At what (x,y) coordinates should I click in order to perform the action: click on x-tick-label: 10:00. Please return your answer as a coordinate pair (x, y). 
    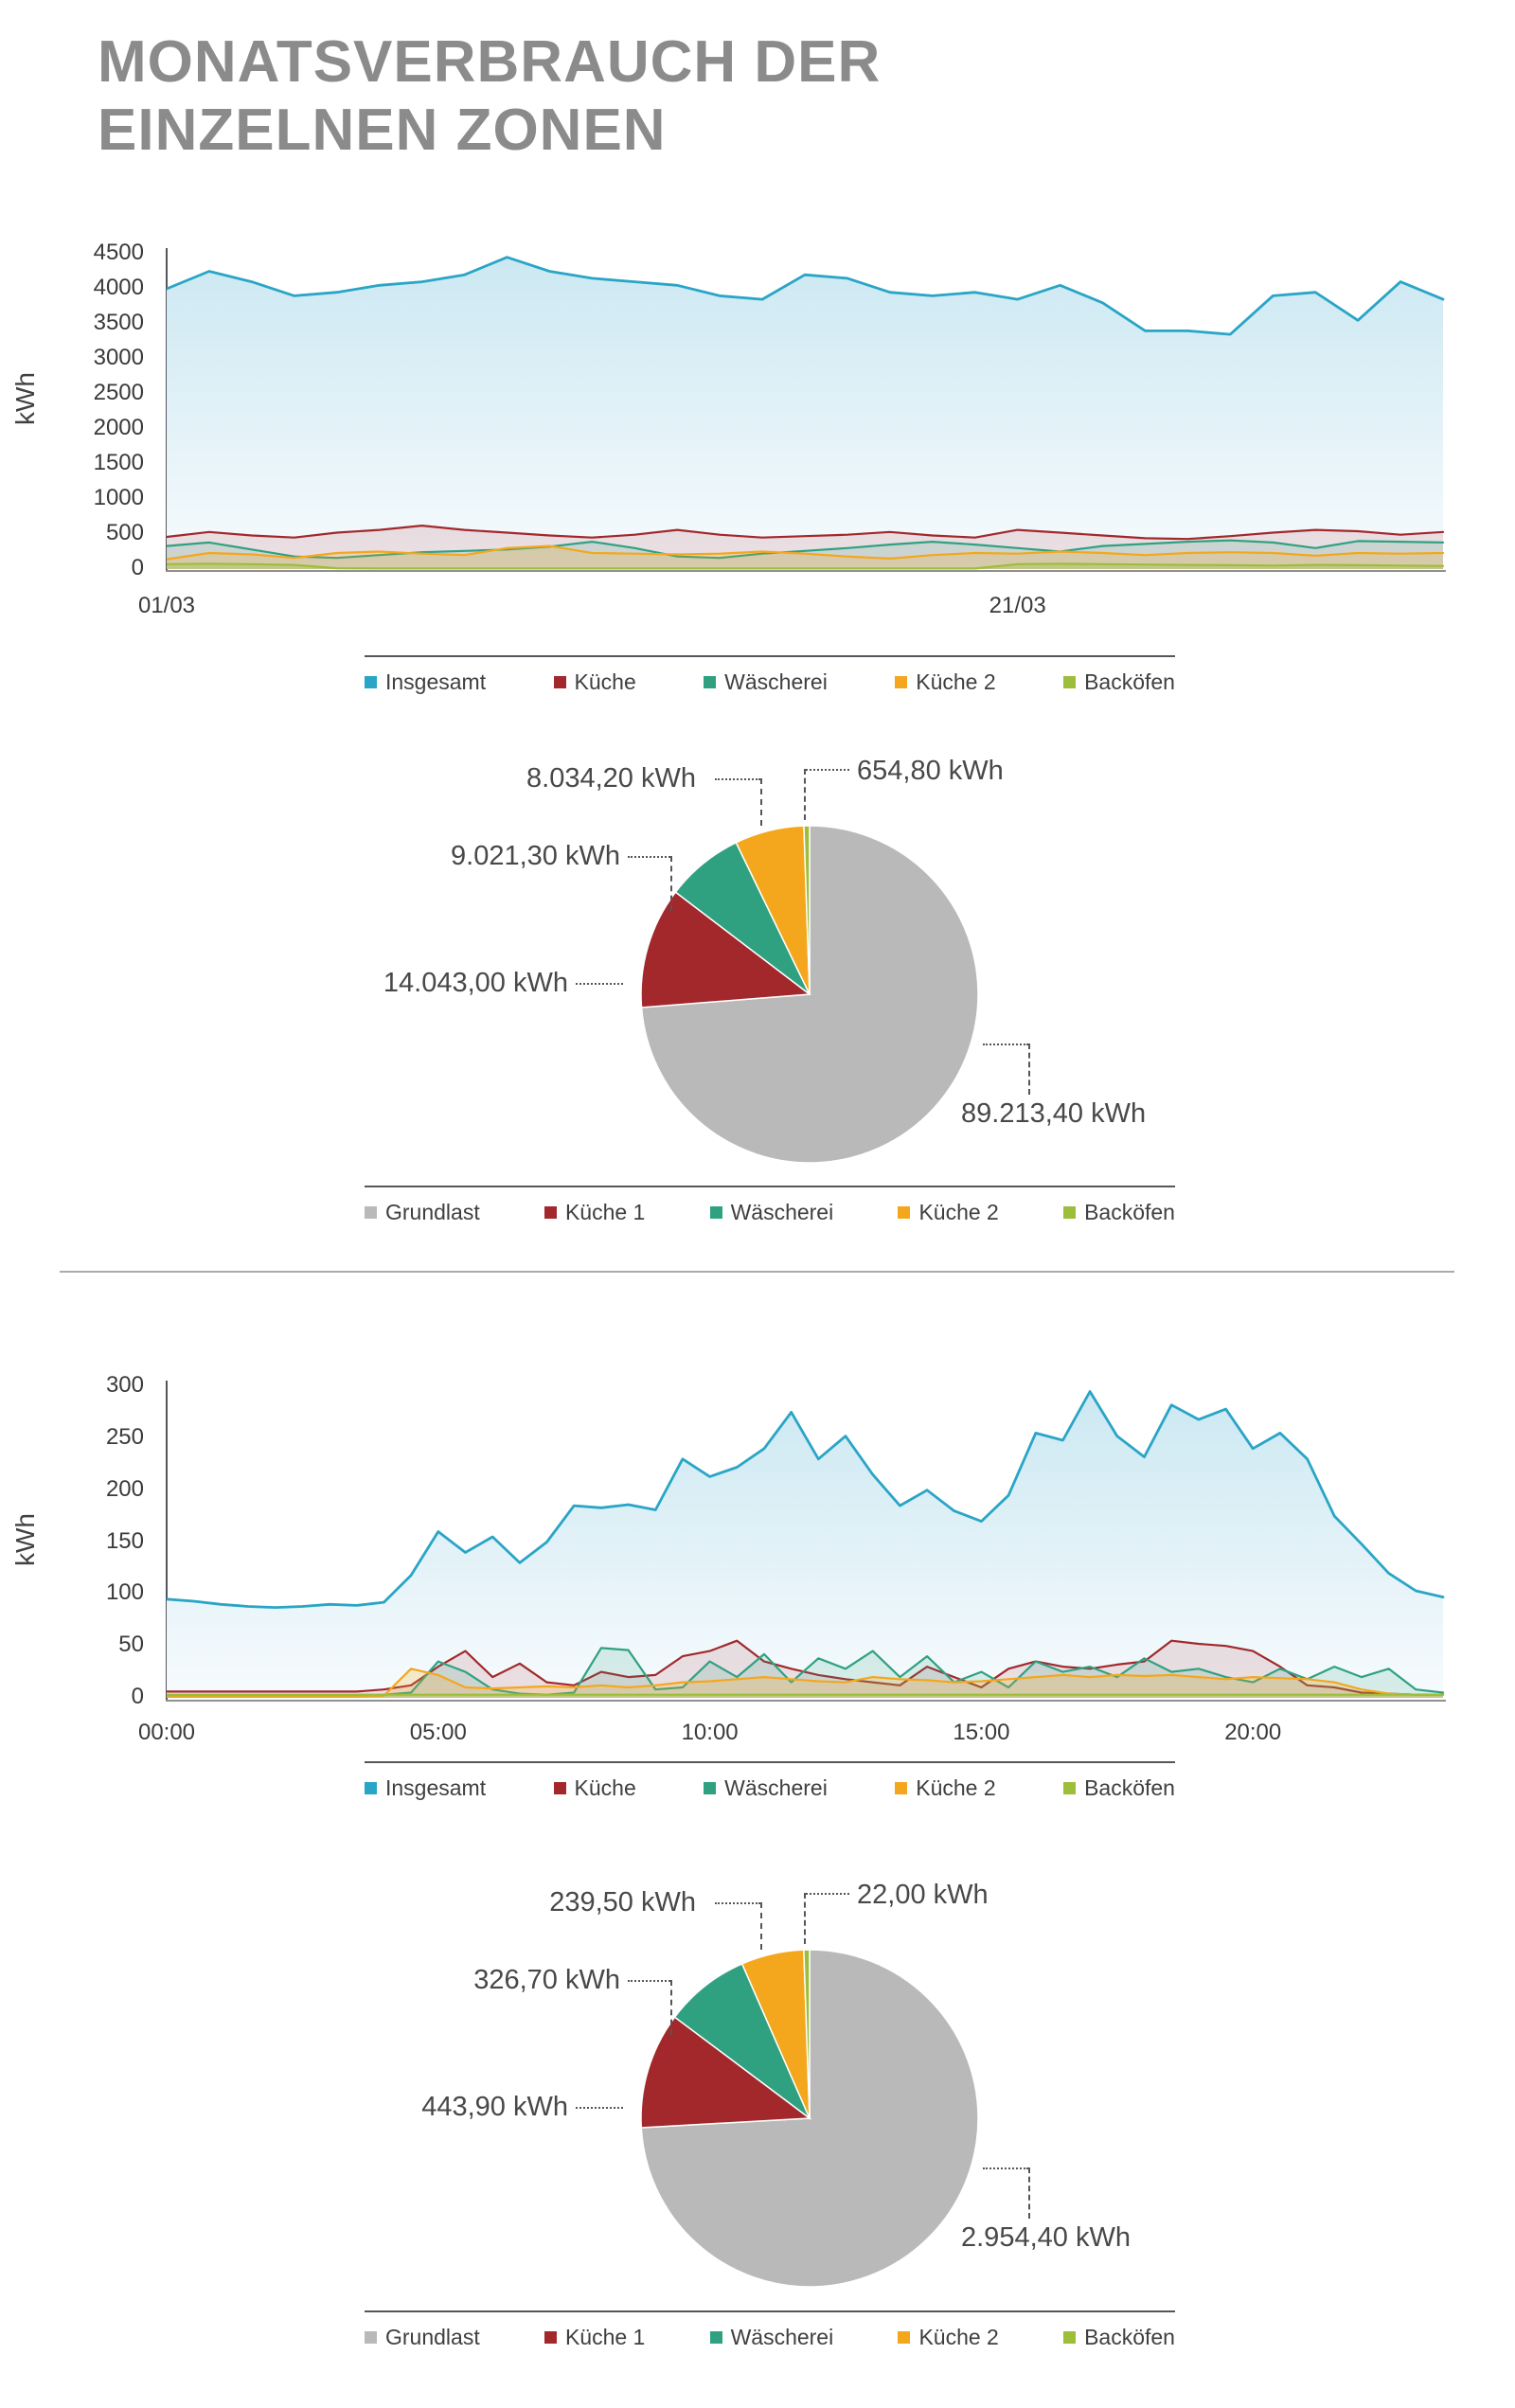
    Looking at the image, I should click on (710, 1732).